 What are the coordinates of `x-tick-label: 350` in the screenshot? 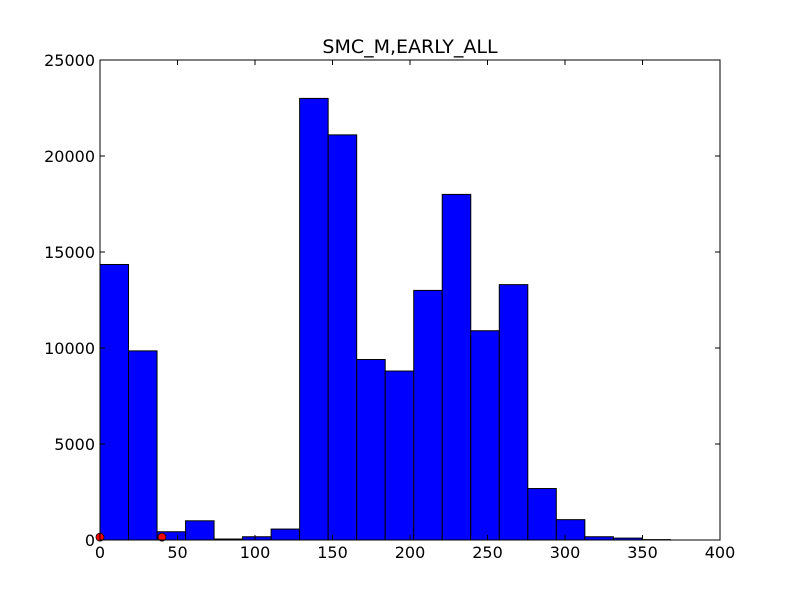 It's located at (642, 552).